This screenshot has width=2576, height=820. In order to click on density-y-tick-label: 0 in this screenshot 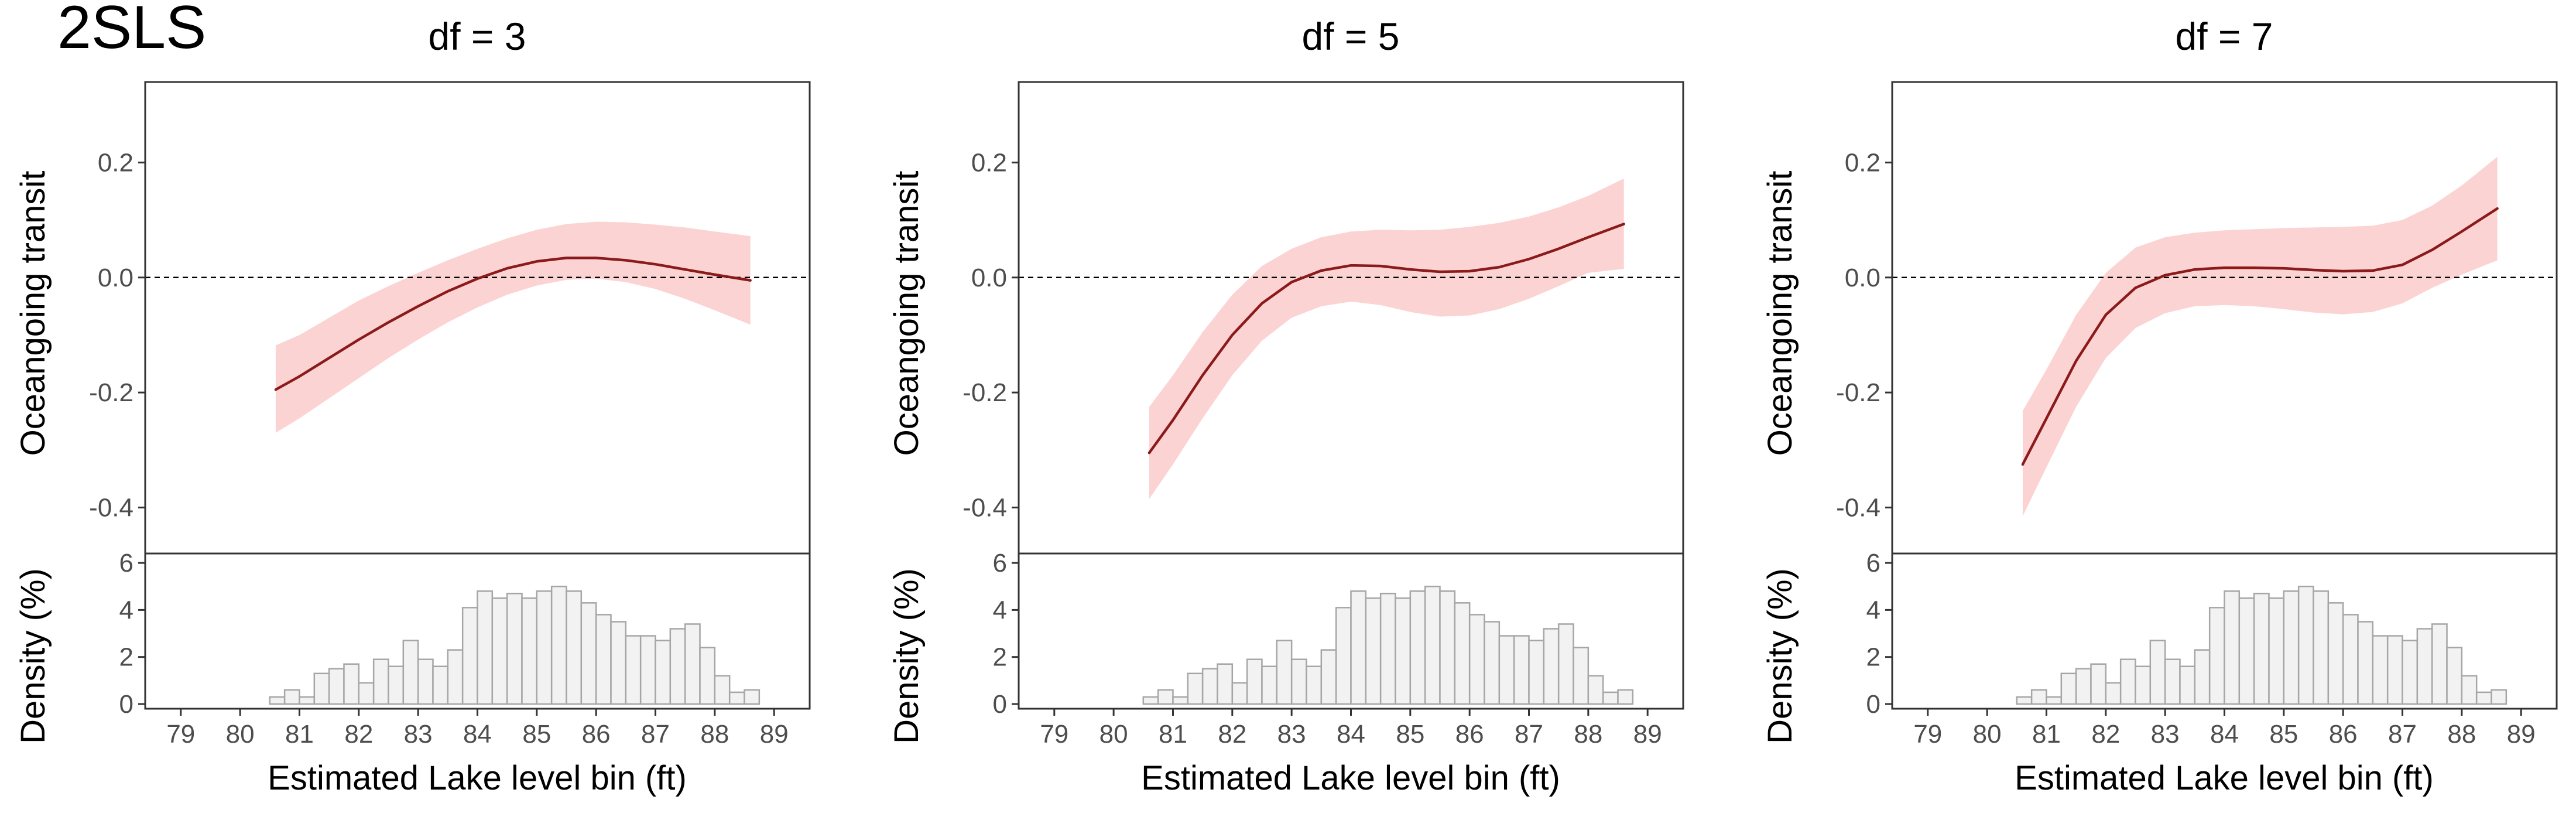, I will do `click(1873, 704)`.